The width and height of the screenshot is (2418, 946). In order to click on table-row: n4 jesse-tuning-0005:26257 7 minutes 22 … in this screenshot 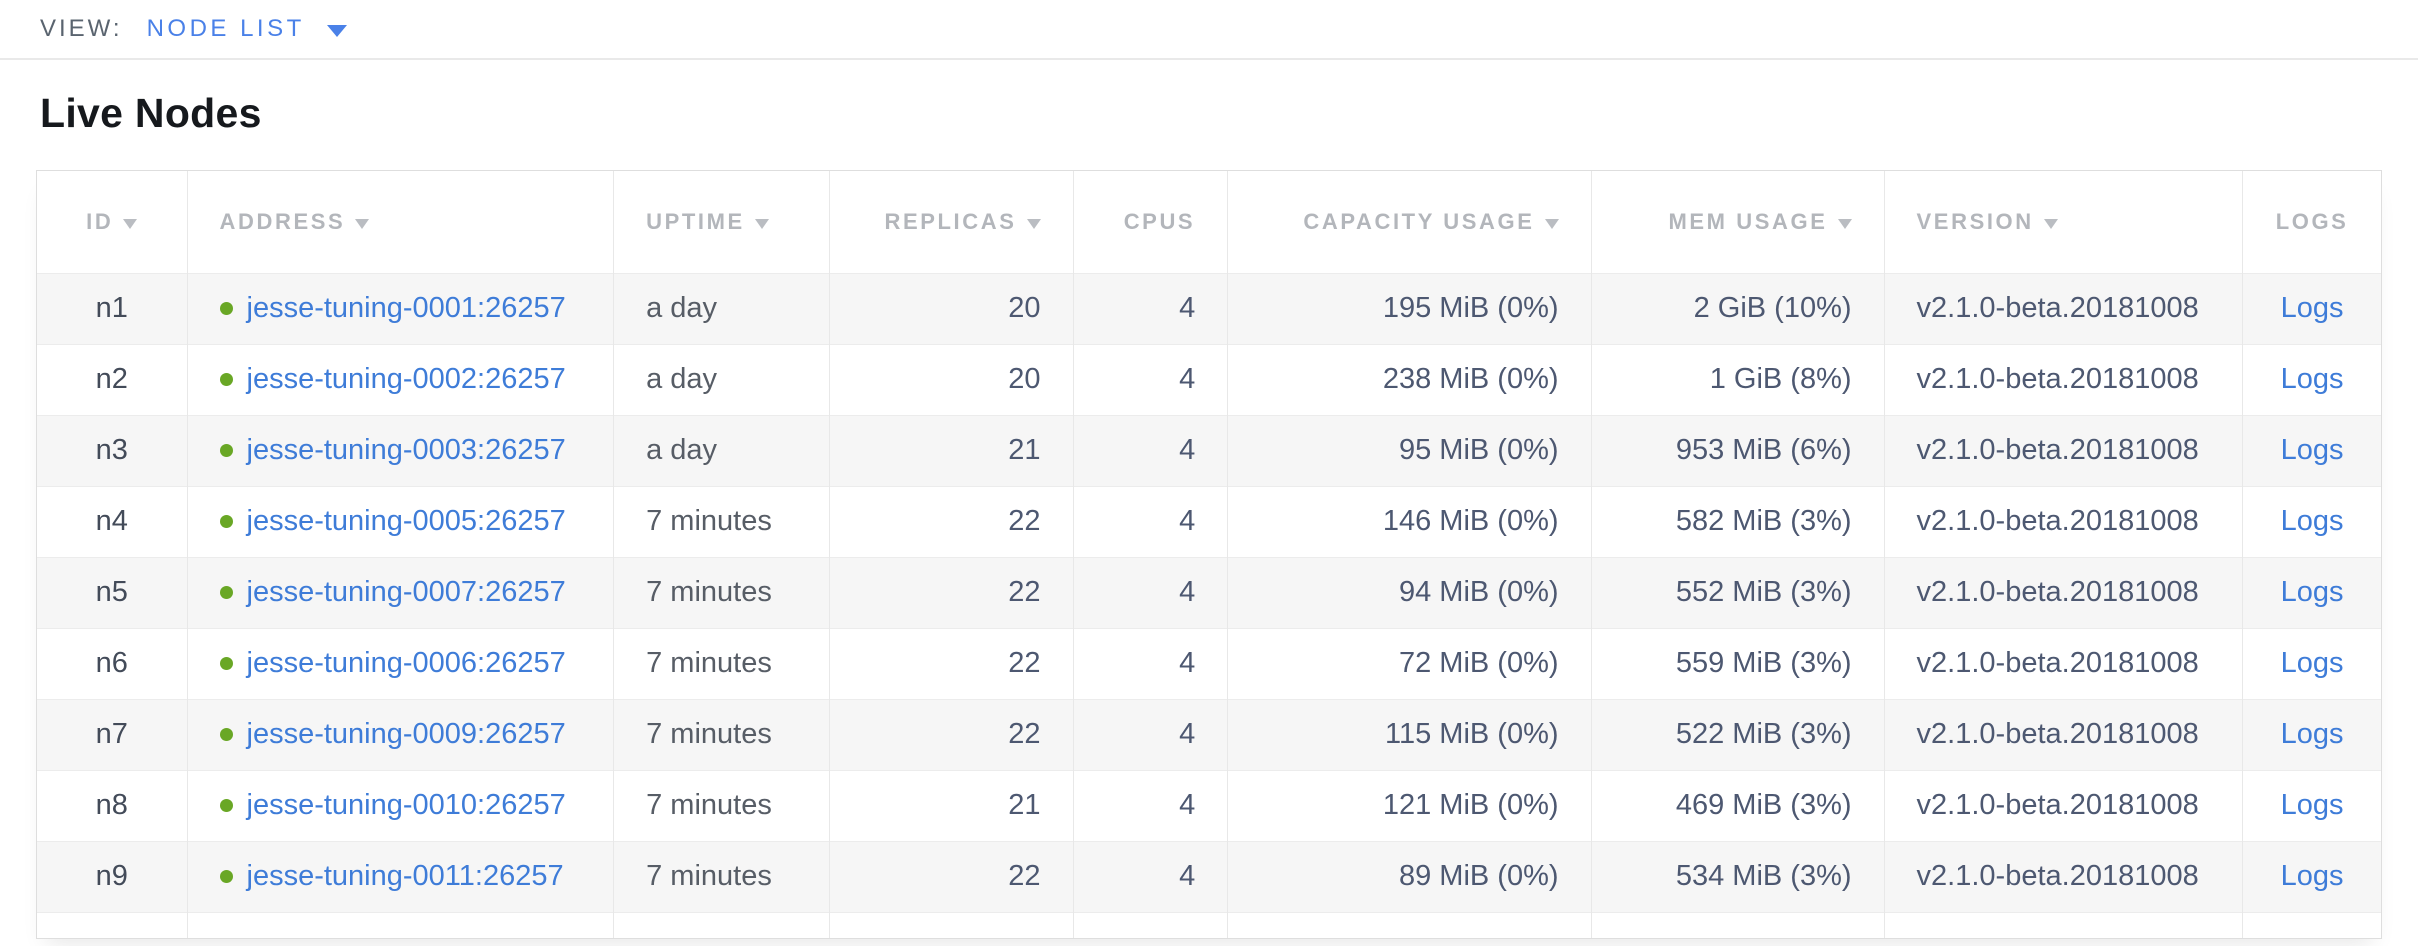, I will do `click(1209, 521)`.